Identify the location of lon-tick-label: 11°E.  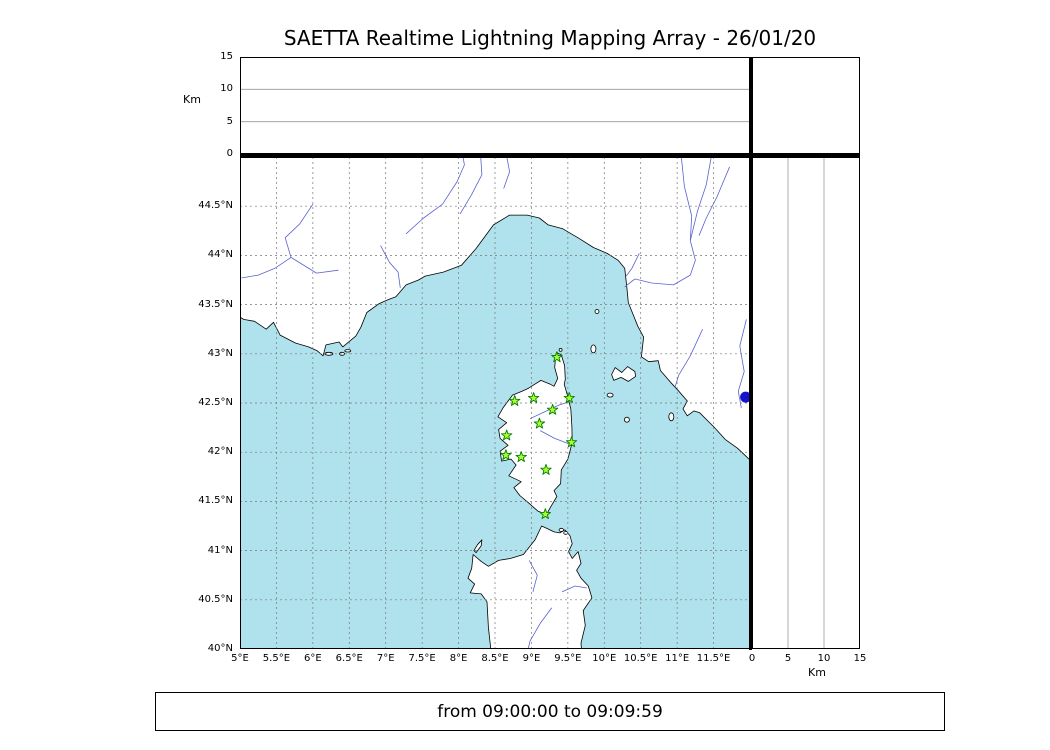
(677, 658).